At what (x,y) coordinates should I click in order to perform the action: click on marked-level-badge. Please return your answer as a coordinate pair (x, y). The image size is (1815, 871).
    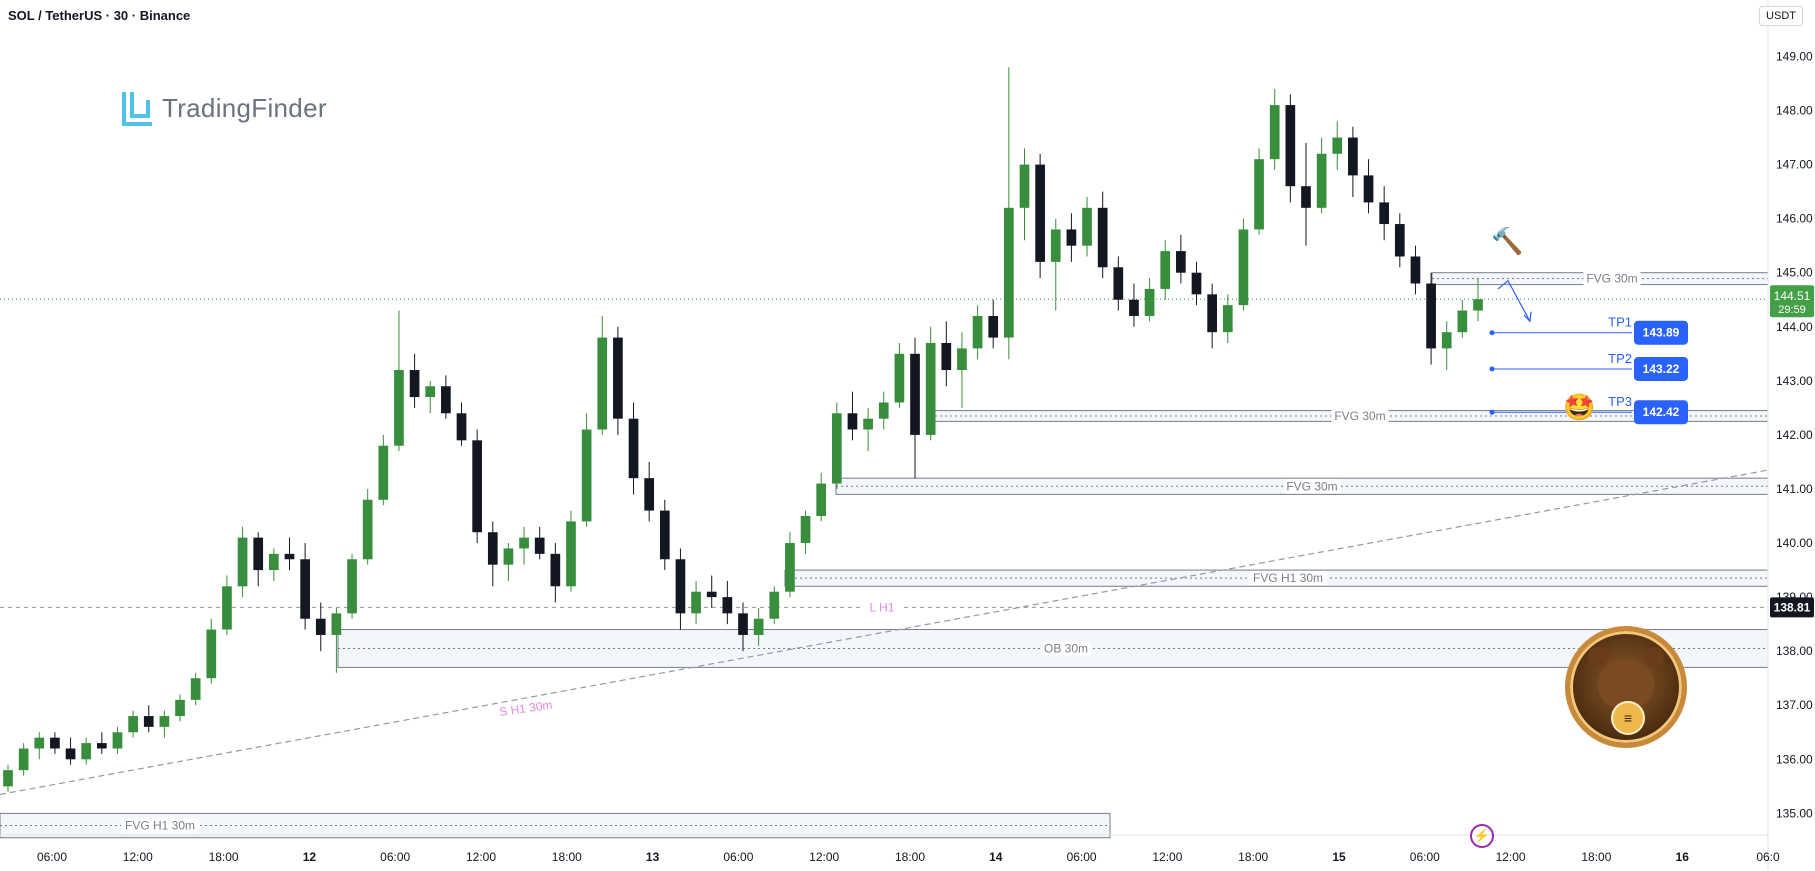
    Looking at the image, I should click on (1792, 607).